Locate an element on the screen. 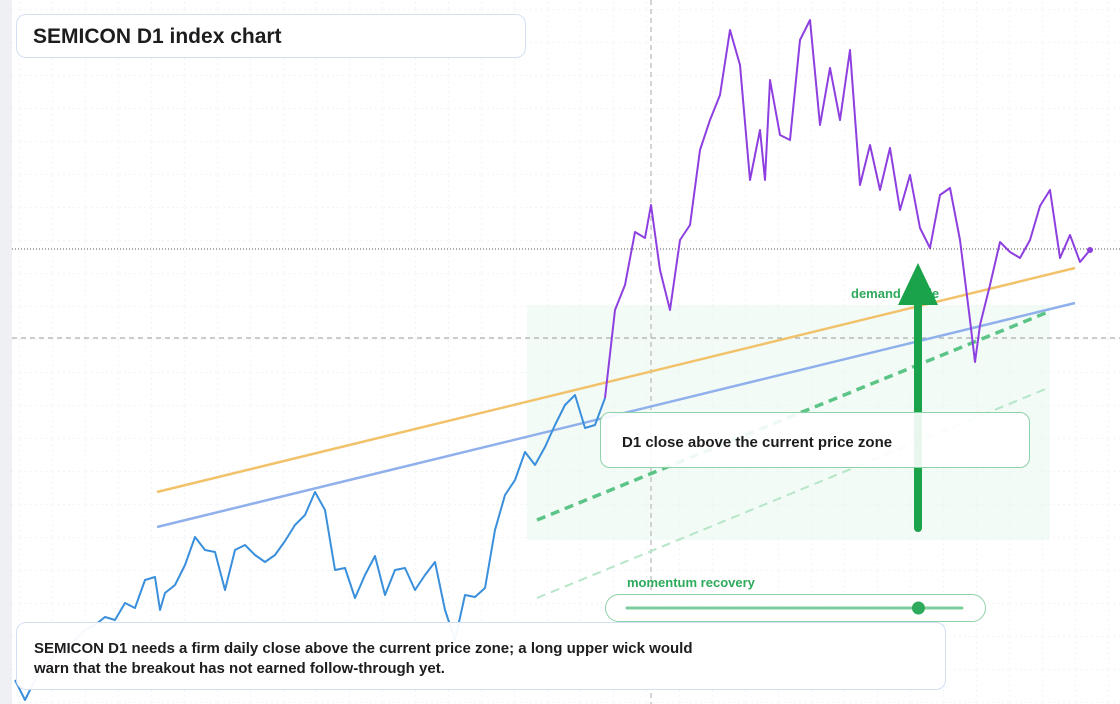 The width and height of the screenshot is (1120, 704). slider-track is located at coordinates (794, 608).